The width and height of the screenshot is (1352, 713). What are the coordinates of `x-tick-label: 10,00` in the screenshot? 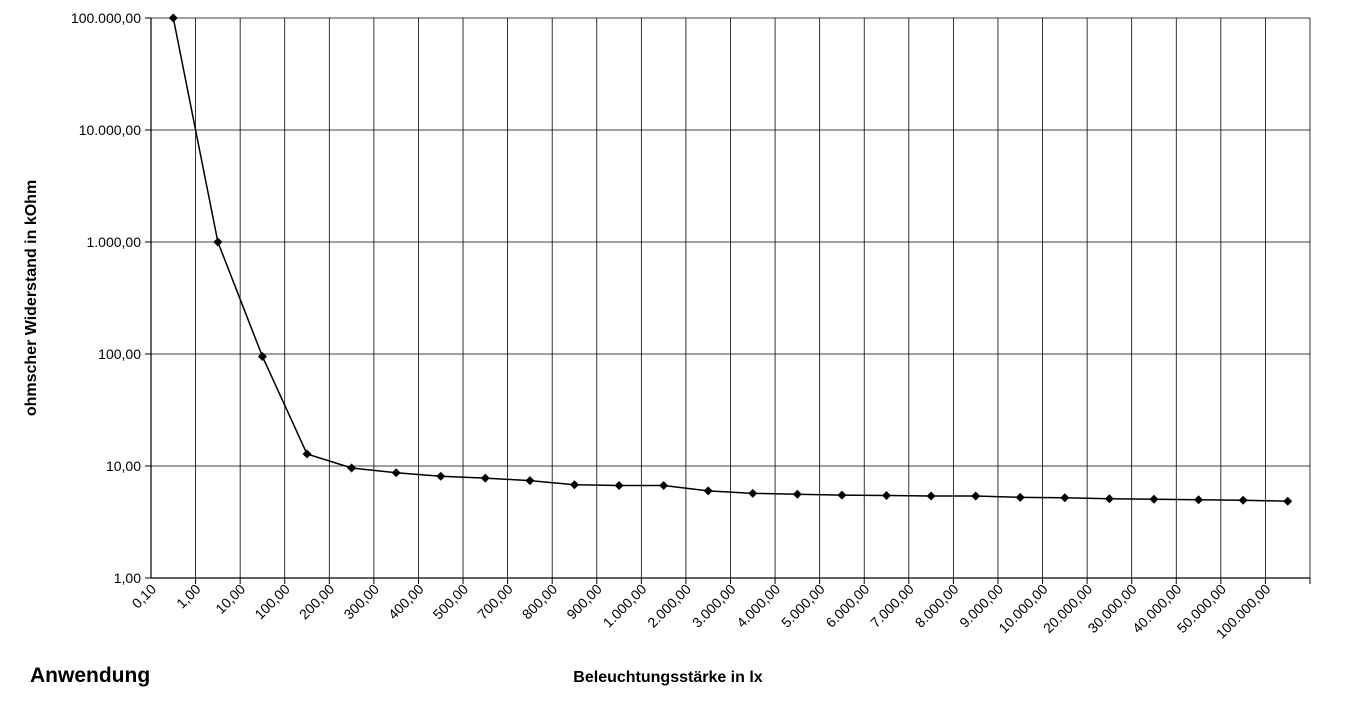 It's located at (230, 599).